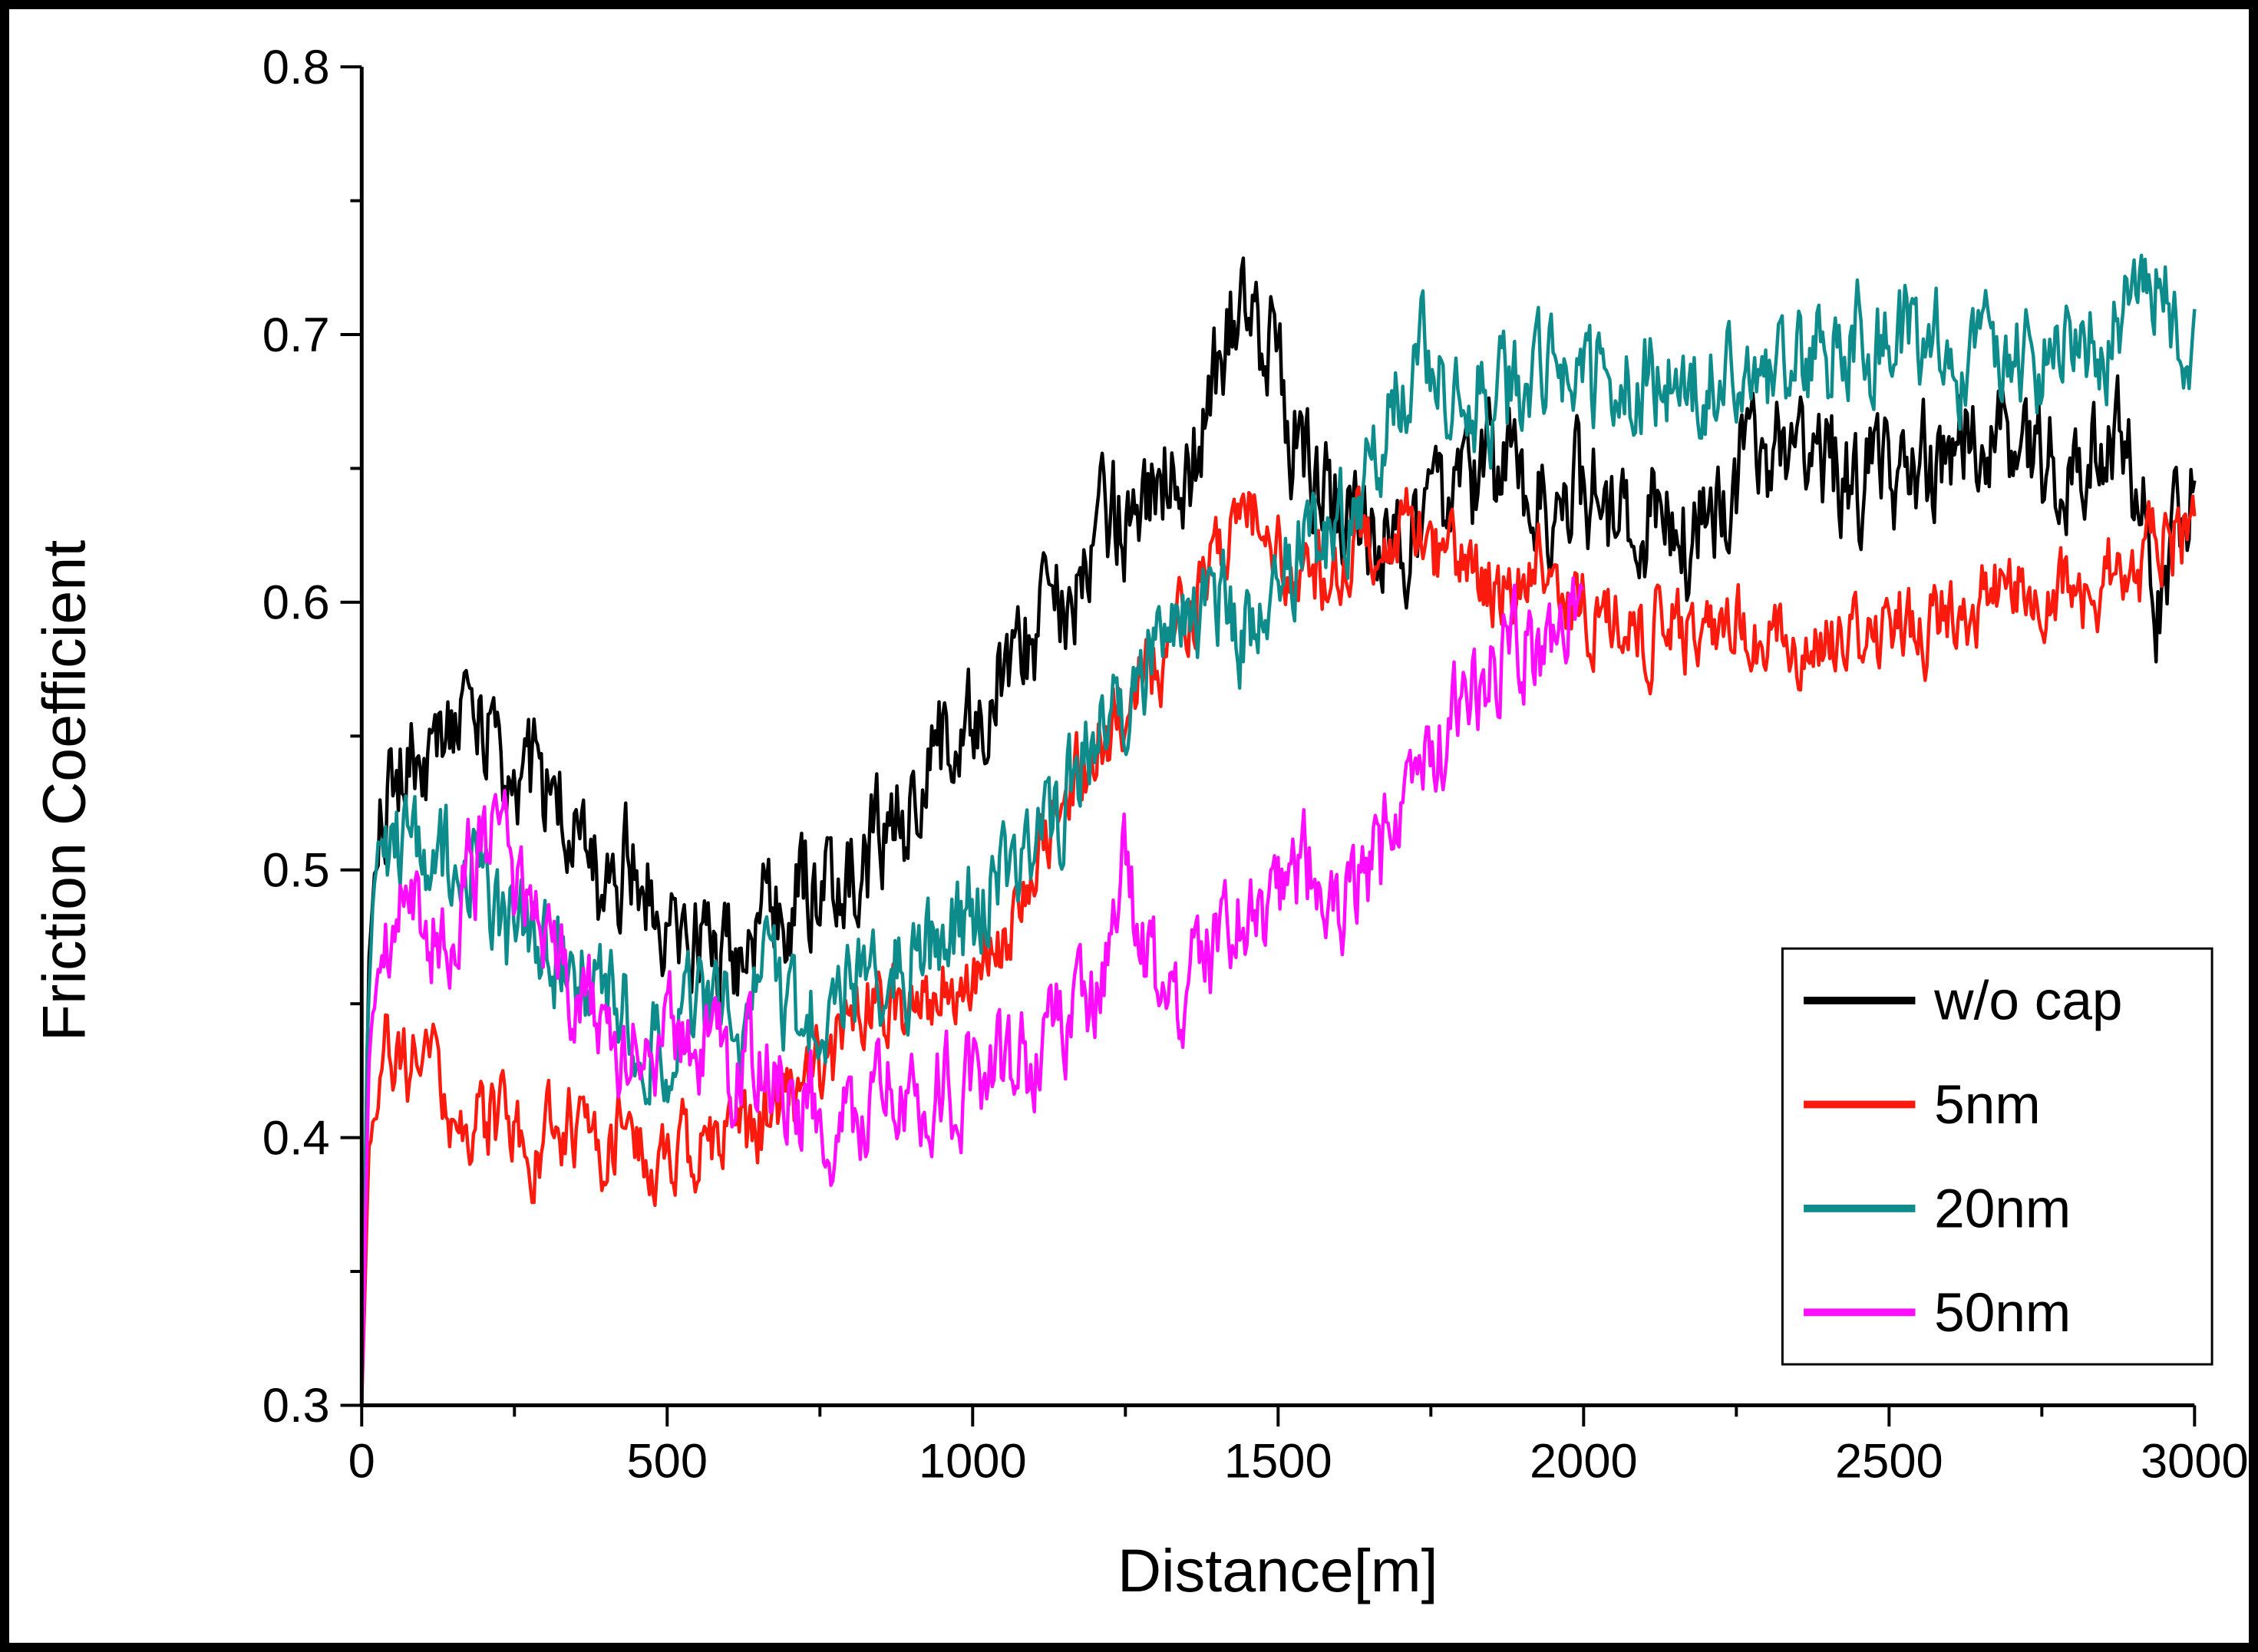 This screenshot has height=1652, width=2258. I want to click on y-tick-label: 0.7, so click(296, 335).